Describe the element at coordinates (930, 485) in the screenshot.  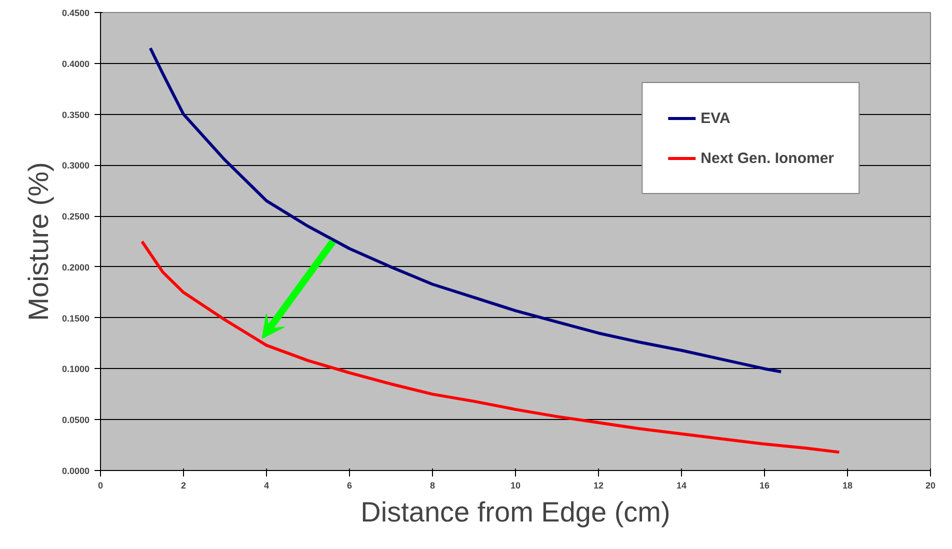
I see `x-tick-label: 20` at that location.